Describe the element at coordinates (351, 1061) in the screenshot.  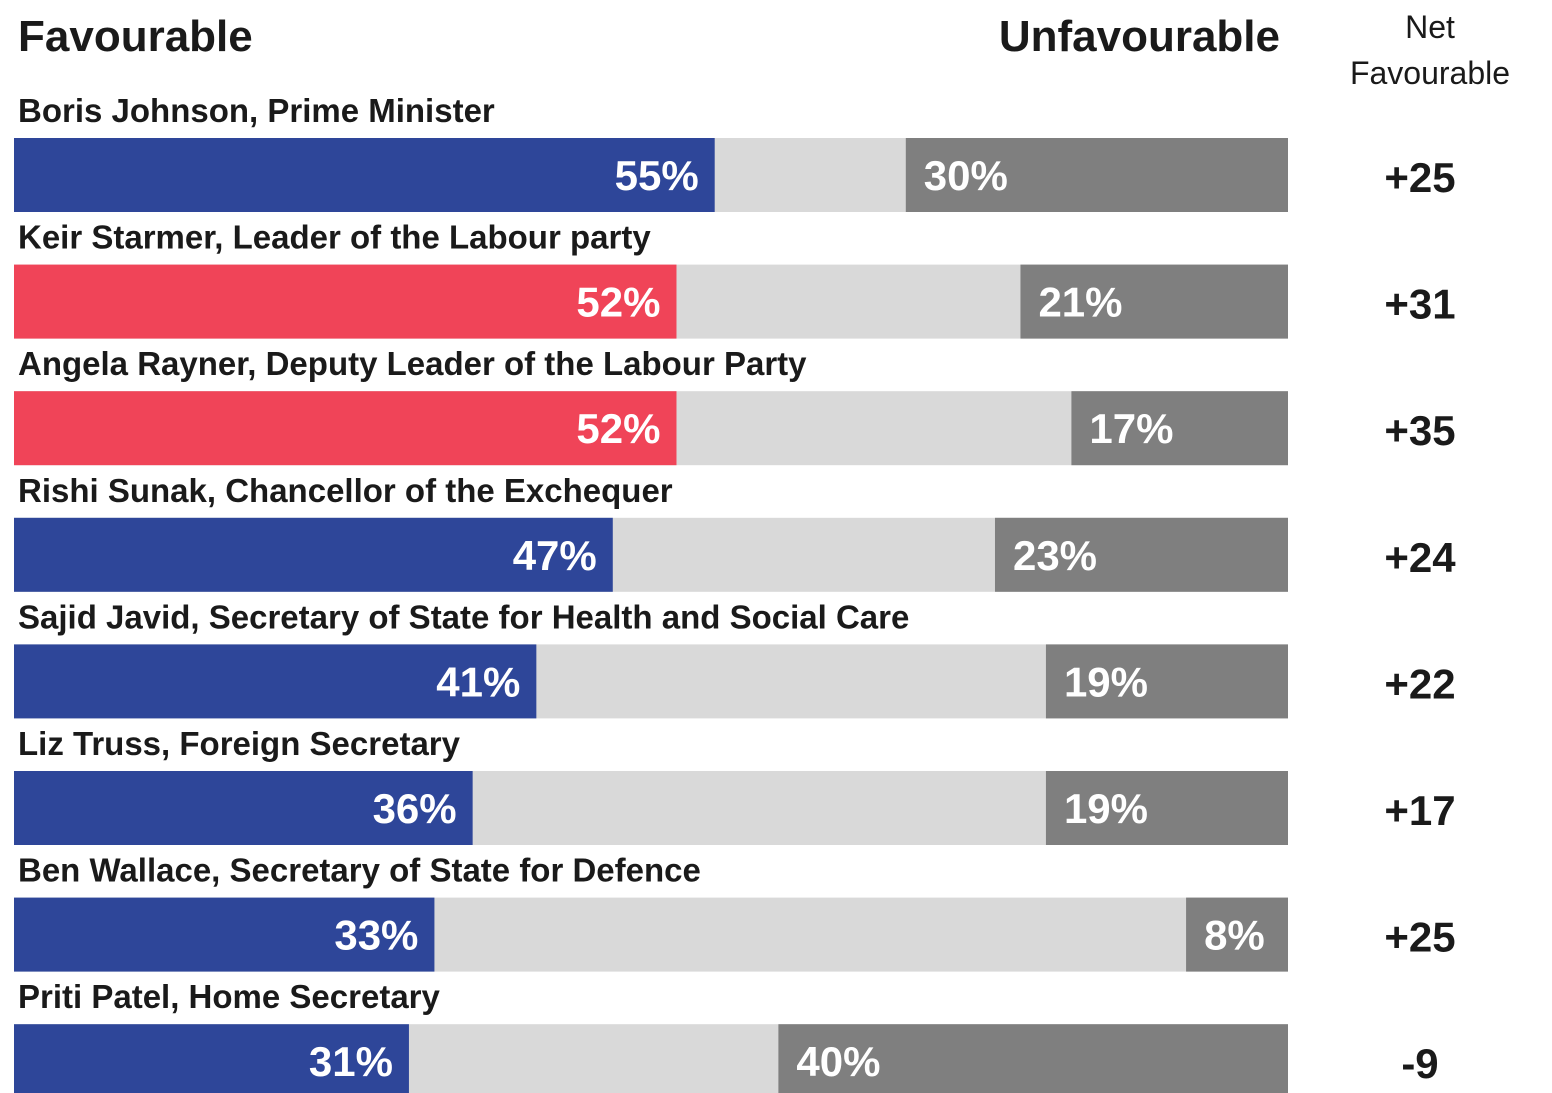
I see `favourable-value-label: 31%` at that location.